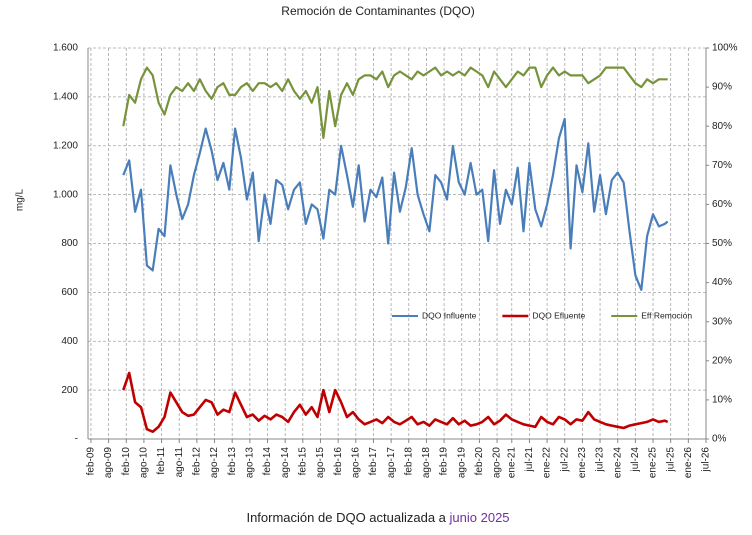 This screenshot has height=535, width=752. Describe the element at coordinates (65, 97) in the screenshot. I see `y-tick-label: 1.400` at that location.